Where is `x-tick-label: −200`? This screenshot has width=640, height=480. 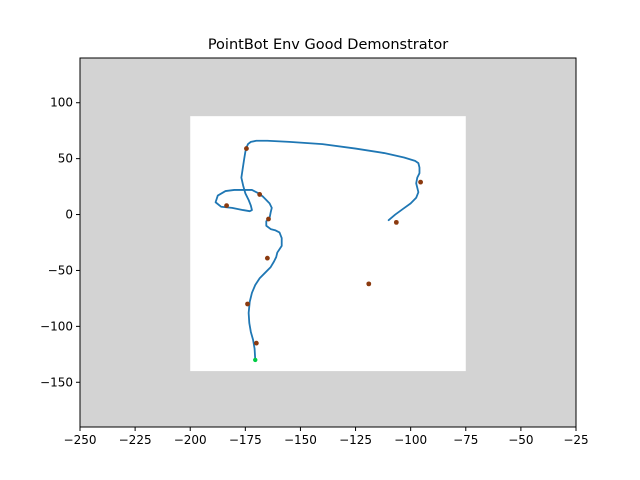
x-tick-label: −200 is located at coordinates (190, 440).